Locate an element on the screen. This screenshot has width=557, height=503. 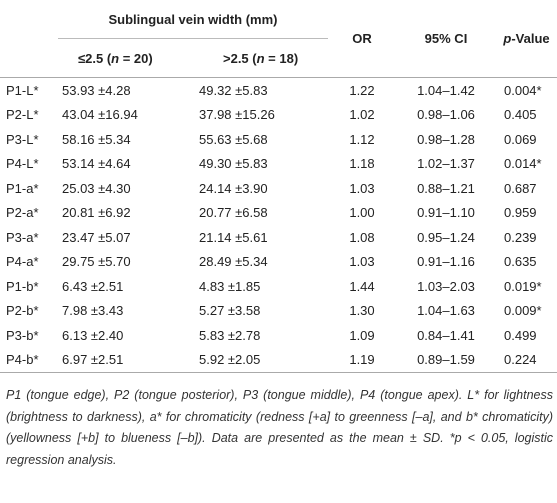
p-cell: 0.224 is located at coordinates (526, 360).